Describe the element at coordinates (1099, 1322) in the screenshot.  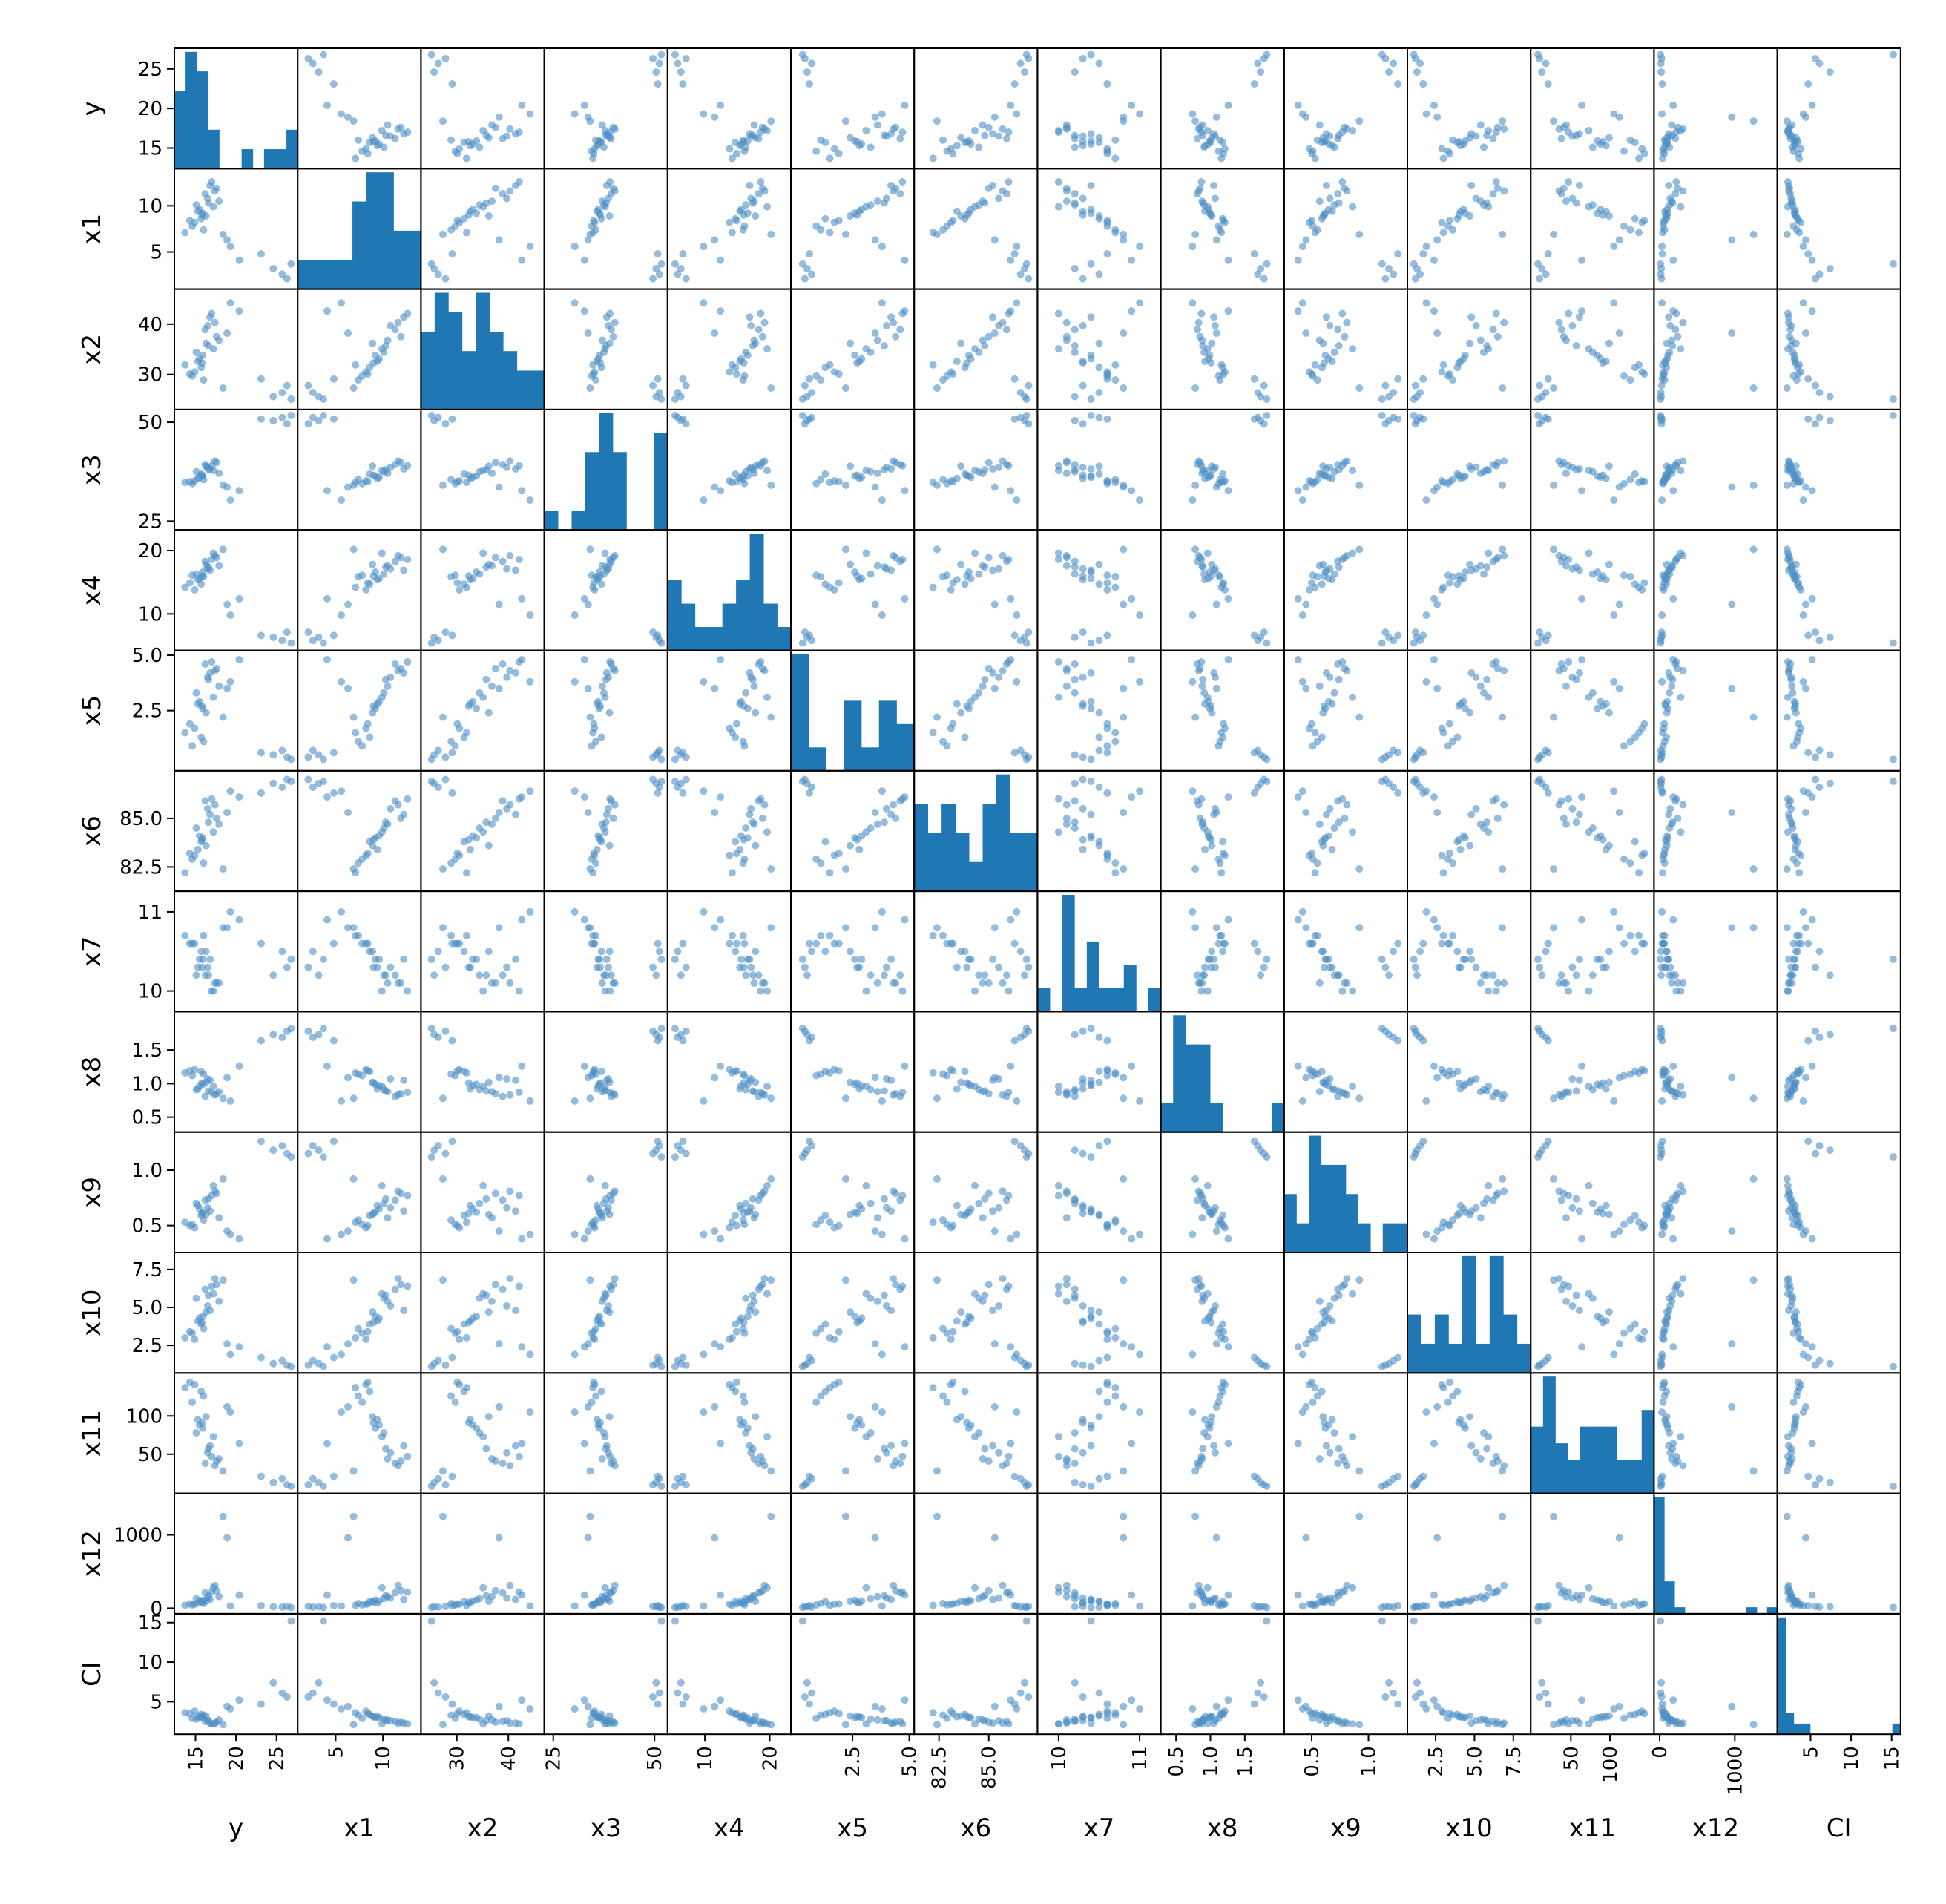
I see `cell-x10-vs-x7` at that location.